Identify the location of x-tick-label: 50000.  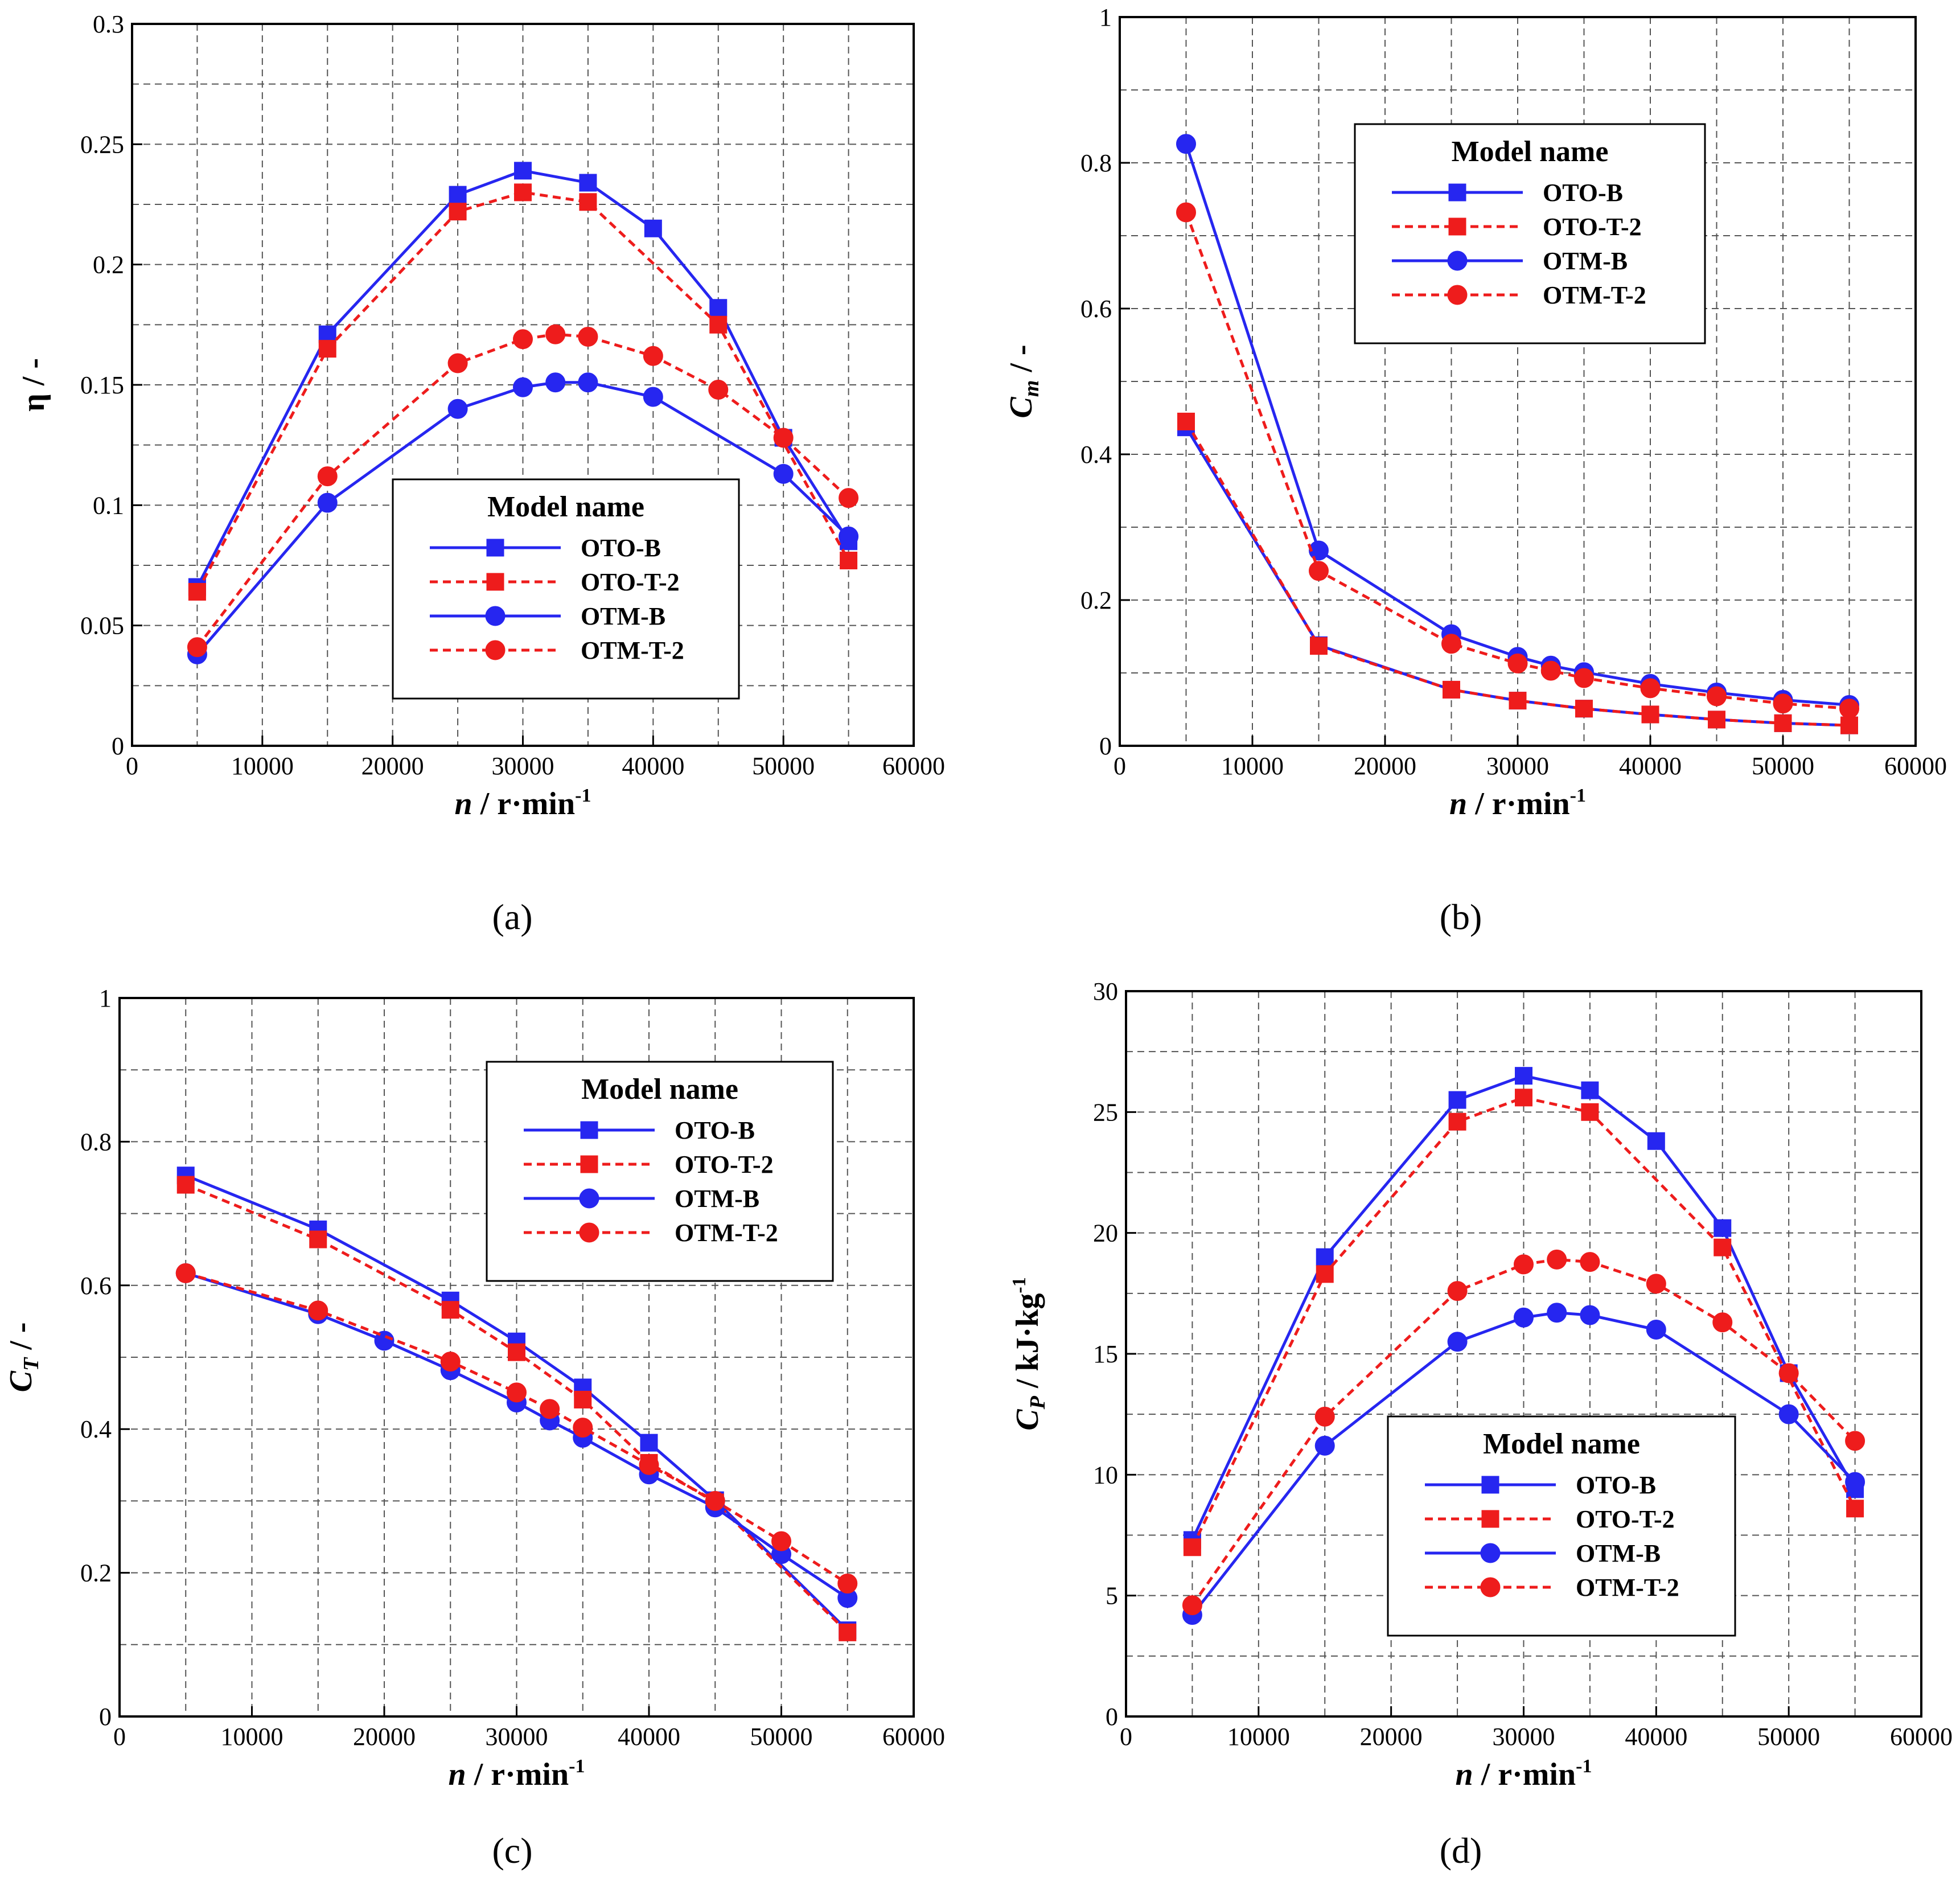
(783, 766).